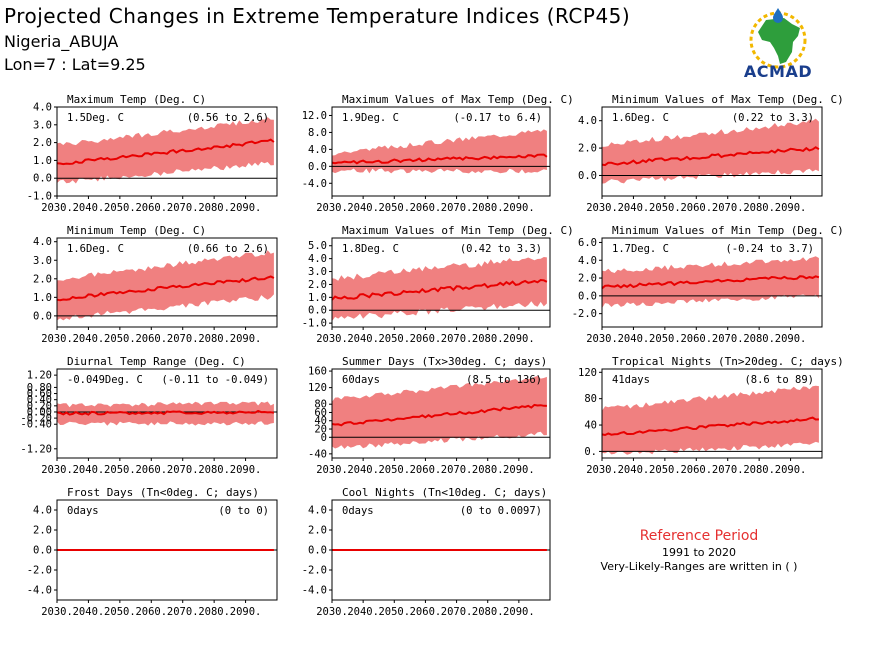  What do you see at coordinates (728, 361) in the screenshot?
I see `chart-title: Tropical Nights (Tn>20deg. C; days)` at bounding box center [728, 361].